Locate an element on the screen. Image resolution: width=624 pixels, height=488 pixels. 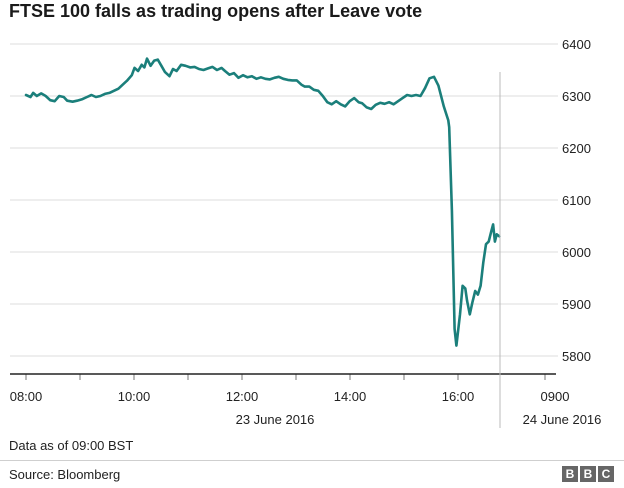
date-label-day2: 24 June 2016 is located at coordinates (562, 419).